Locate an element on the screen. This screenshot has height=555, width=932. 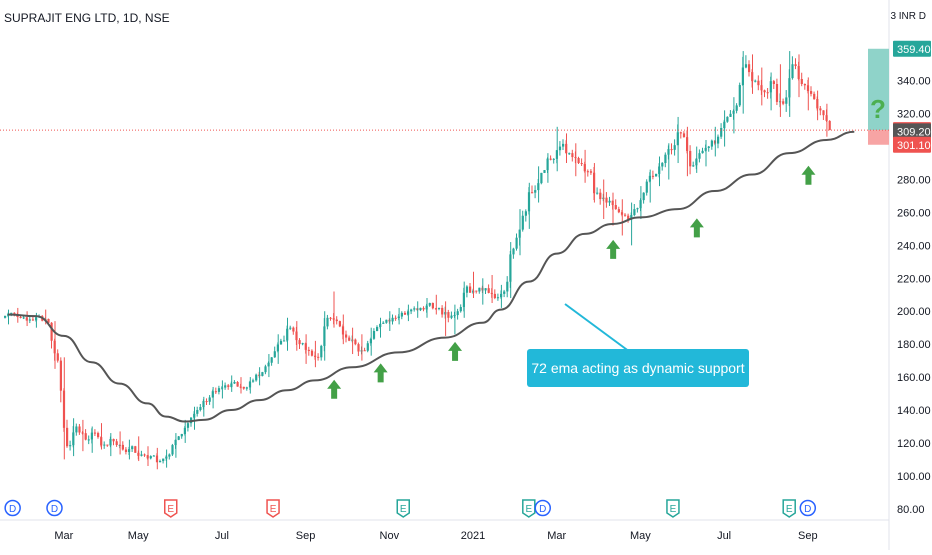
symbol-title: SUPRAJIT ENG LTD, 1D, NSE is located at coordinates (87, 18).